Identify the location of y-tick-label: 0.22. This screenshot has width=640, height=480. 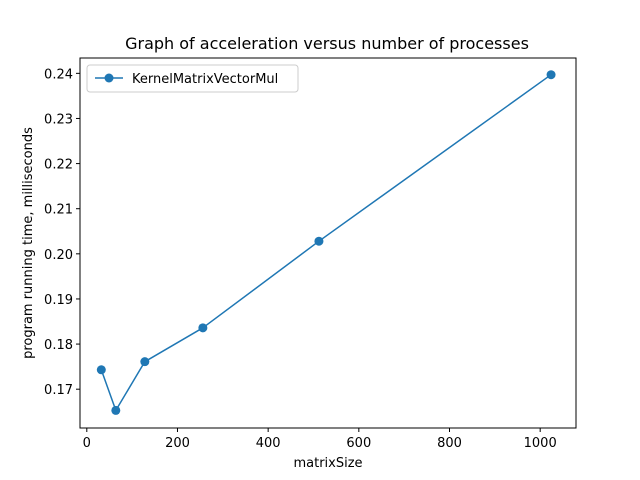
(58, 165).